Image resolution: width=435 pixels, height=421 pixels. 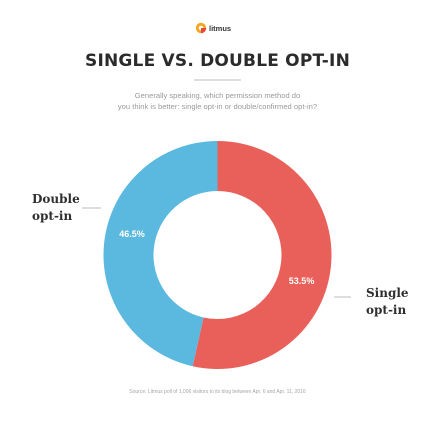 What do you see at coordinates (371, 301) in the screenshot?
I see `callout-single: Single opt-in` at bounding box center [371, 301].